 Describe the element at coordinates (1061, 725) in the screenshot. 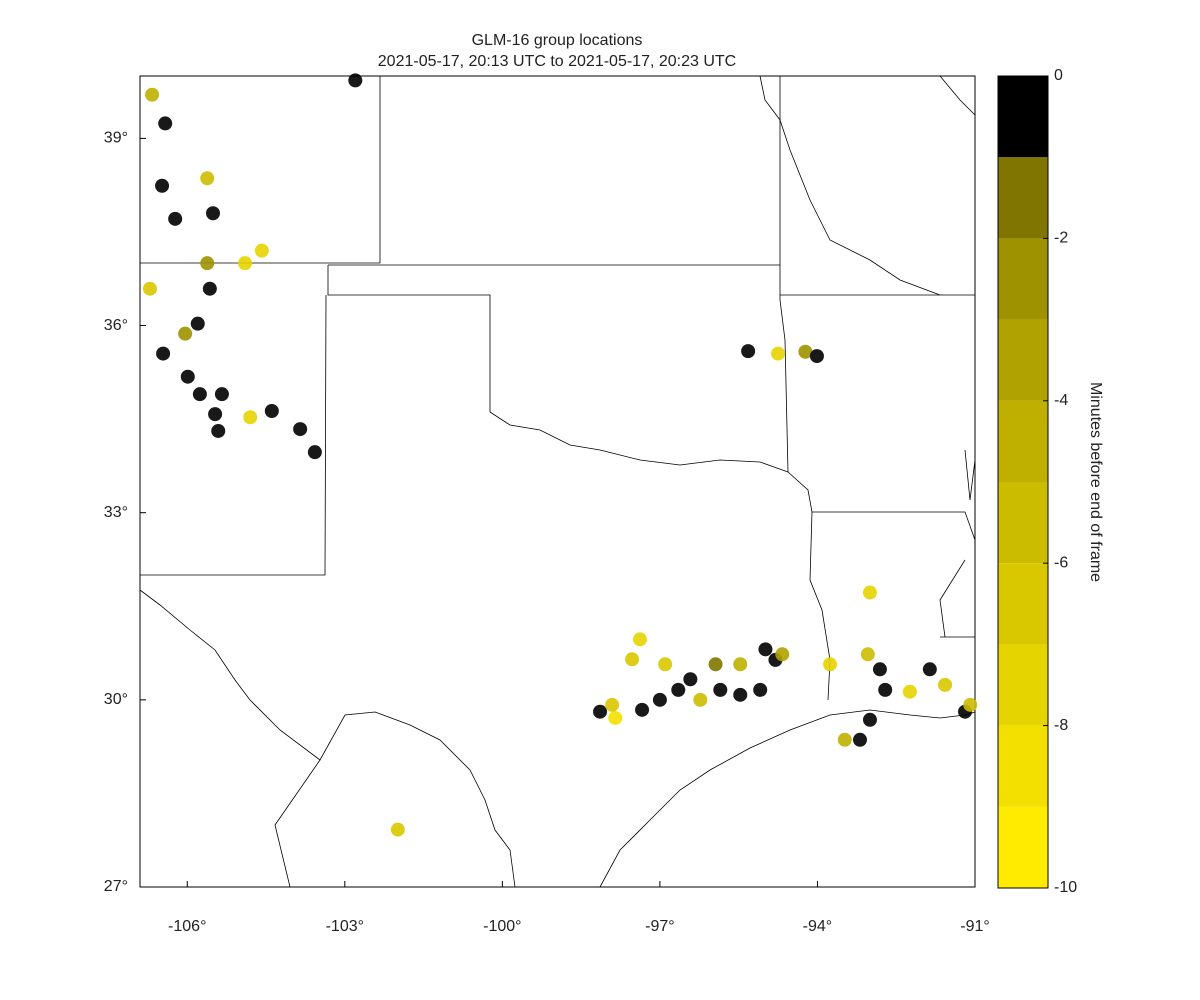

I see `colorbar-tick-label: -8` at that location.